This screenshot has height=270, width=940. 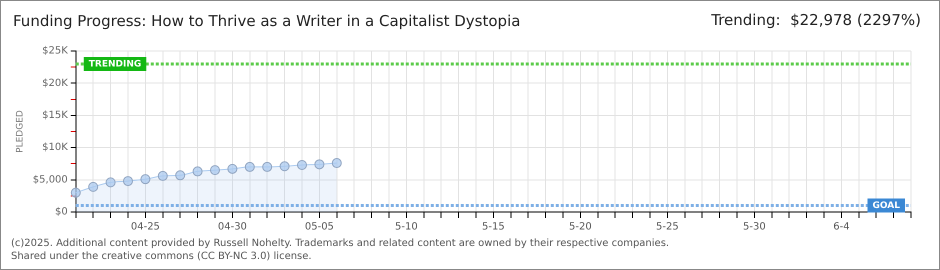 I want to click on x-tick-label: 04-25, so click(x=145, y=227).